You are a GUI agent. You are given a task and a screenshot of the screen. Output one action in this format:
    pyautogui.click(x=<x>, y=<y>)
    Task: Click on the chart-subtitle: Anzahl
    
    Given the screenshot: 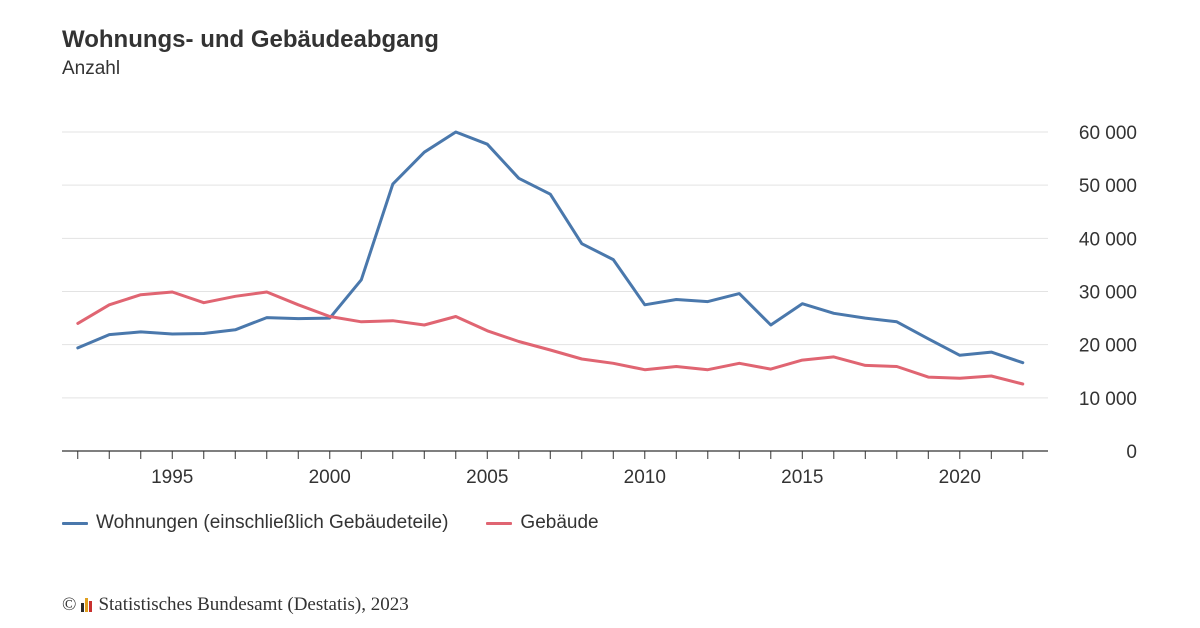 What is the action you would take?
    pyautogui.click(x=91, y=68)
    